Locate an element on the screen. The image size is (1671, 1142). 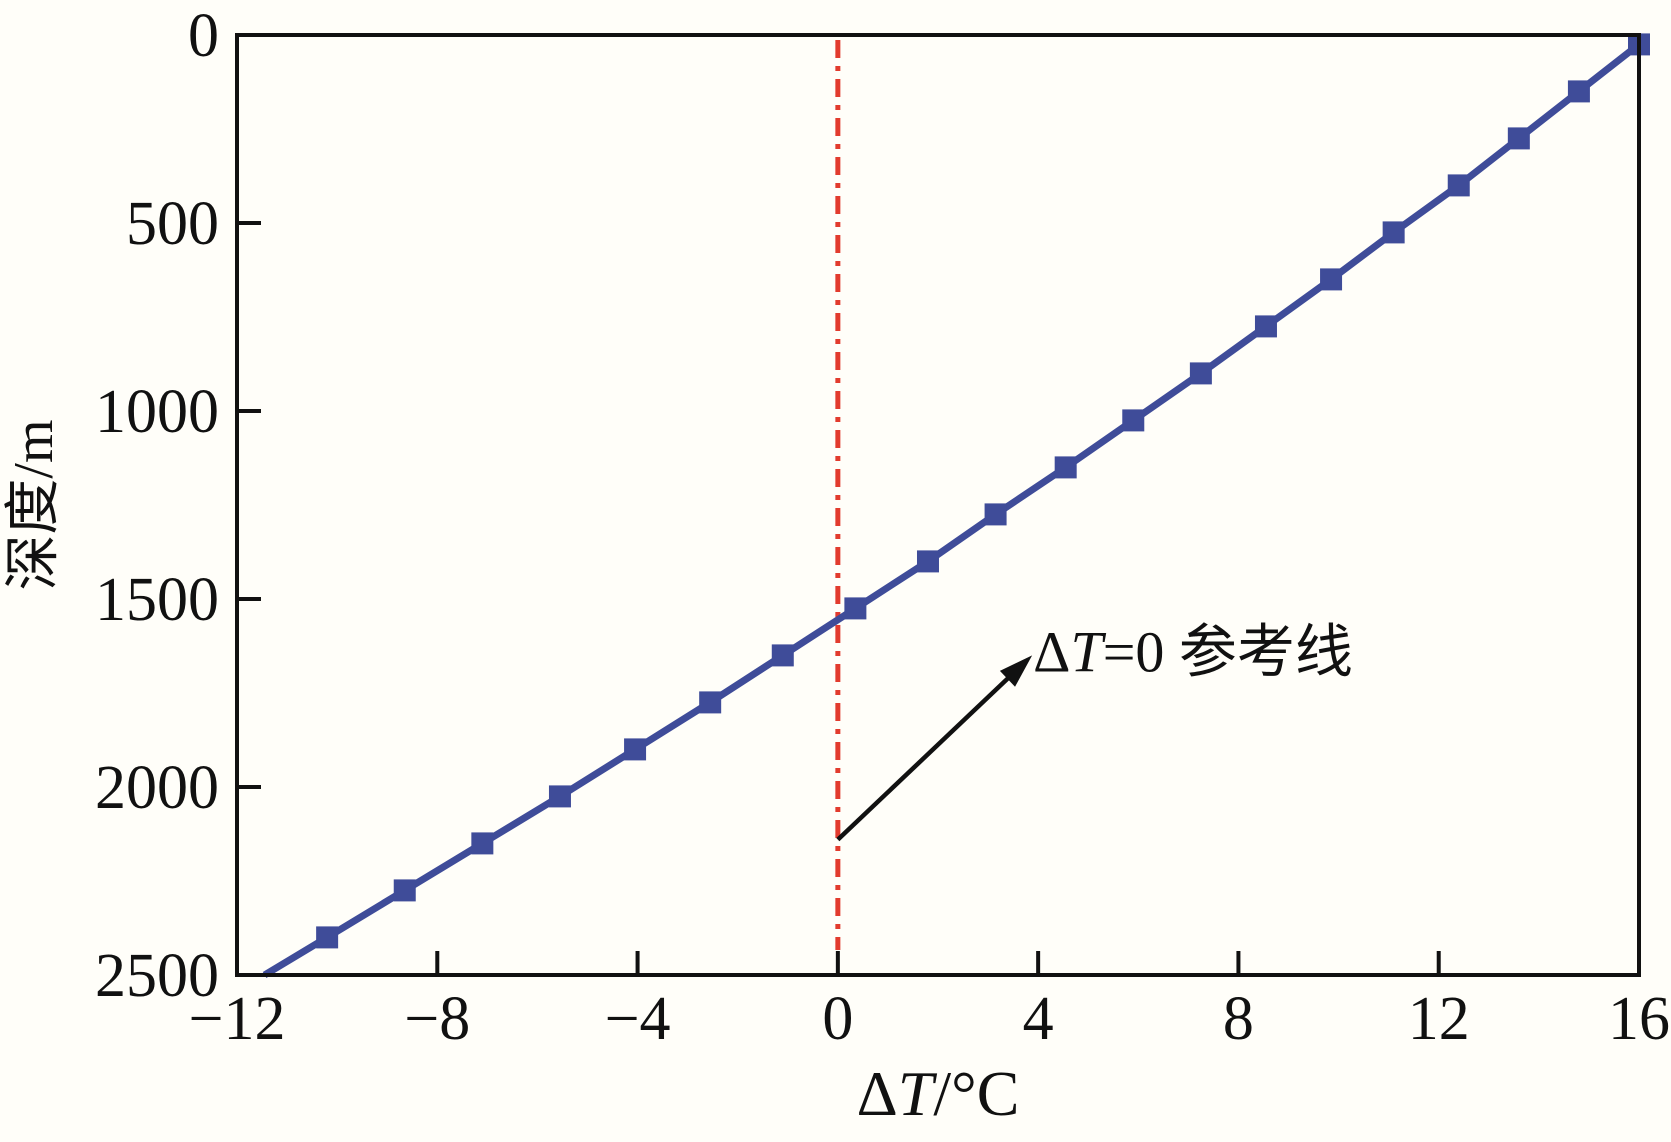
y-tick-label: 1000 is located at coordinates (157, 412).